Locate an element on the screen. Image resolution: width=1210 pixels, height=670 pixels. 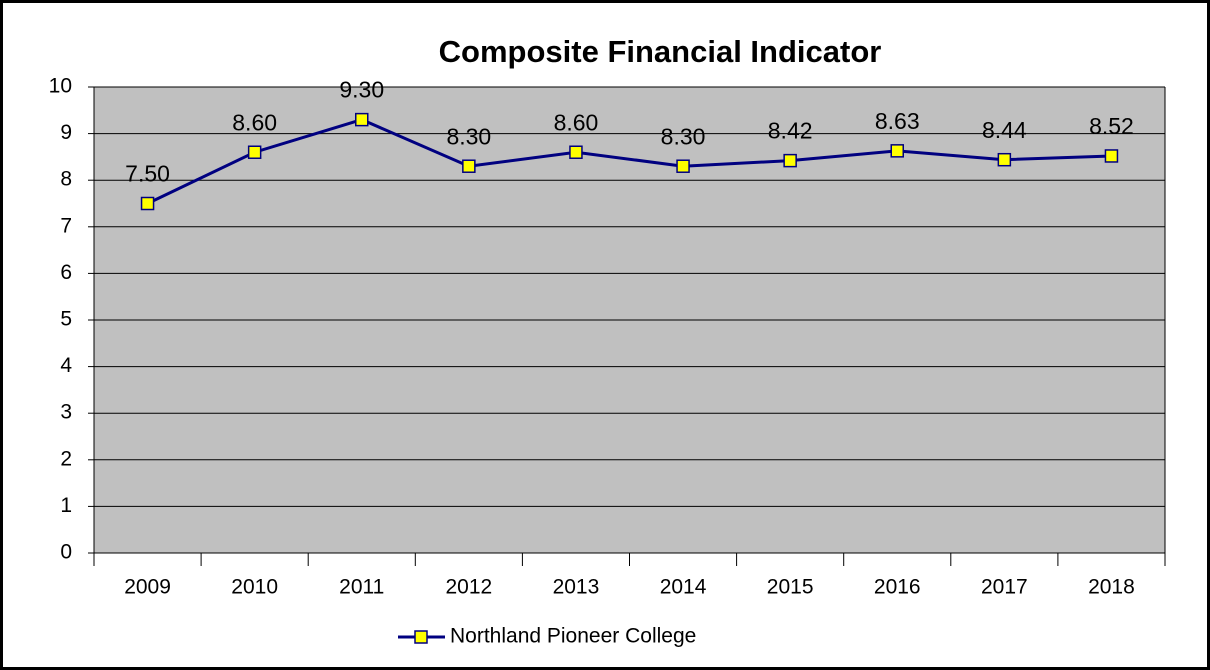
data-label: 8.44 is located at coordinates (1004, 130).